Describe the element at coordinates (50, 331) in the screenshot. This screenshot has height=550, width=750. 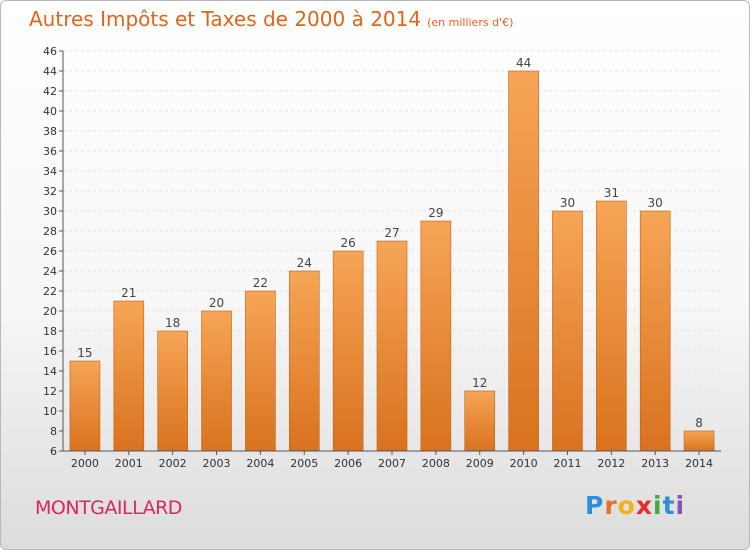
I see `y-tick-label: 18` at that location.